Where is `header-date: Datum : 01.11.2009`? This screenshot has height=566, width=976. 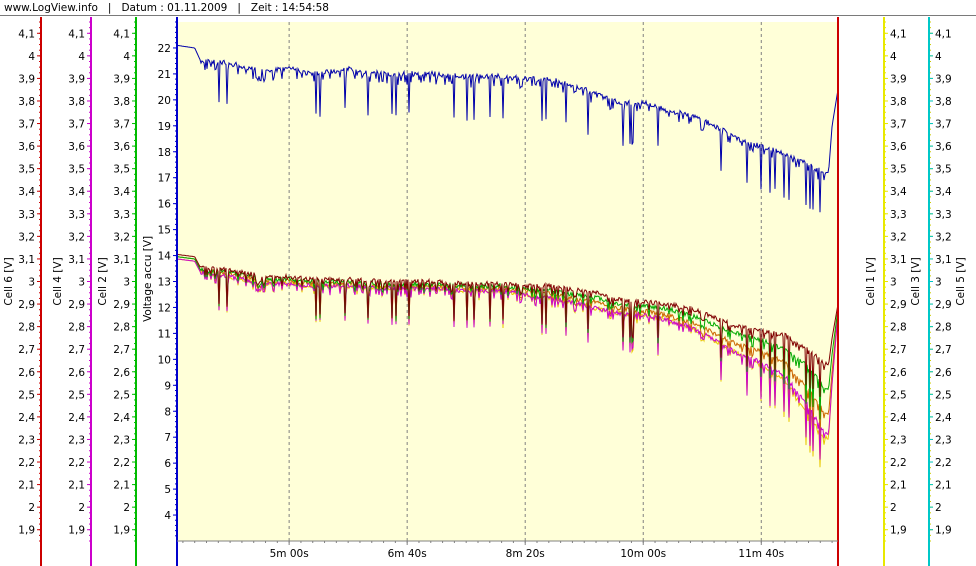 header-date: Datum : 01.11.2009 is located at coordinates (174, 8).